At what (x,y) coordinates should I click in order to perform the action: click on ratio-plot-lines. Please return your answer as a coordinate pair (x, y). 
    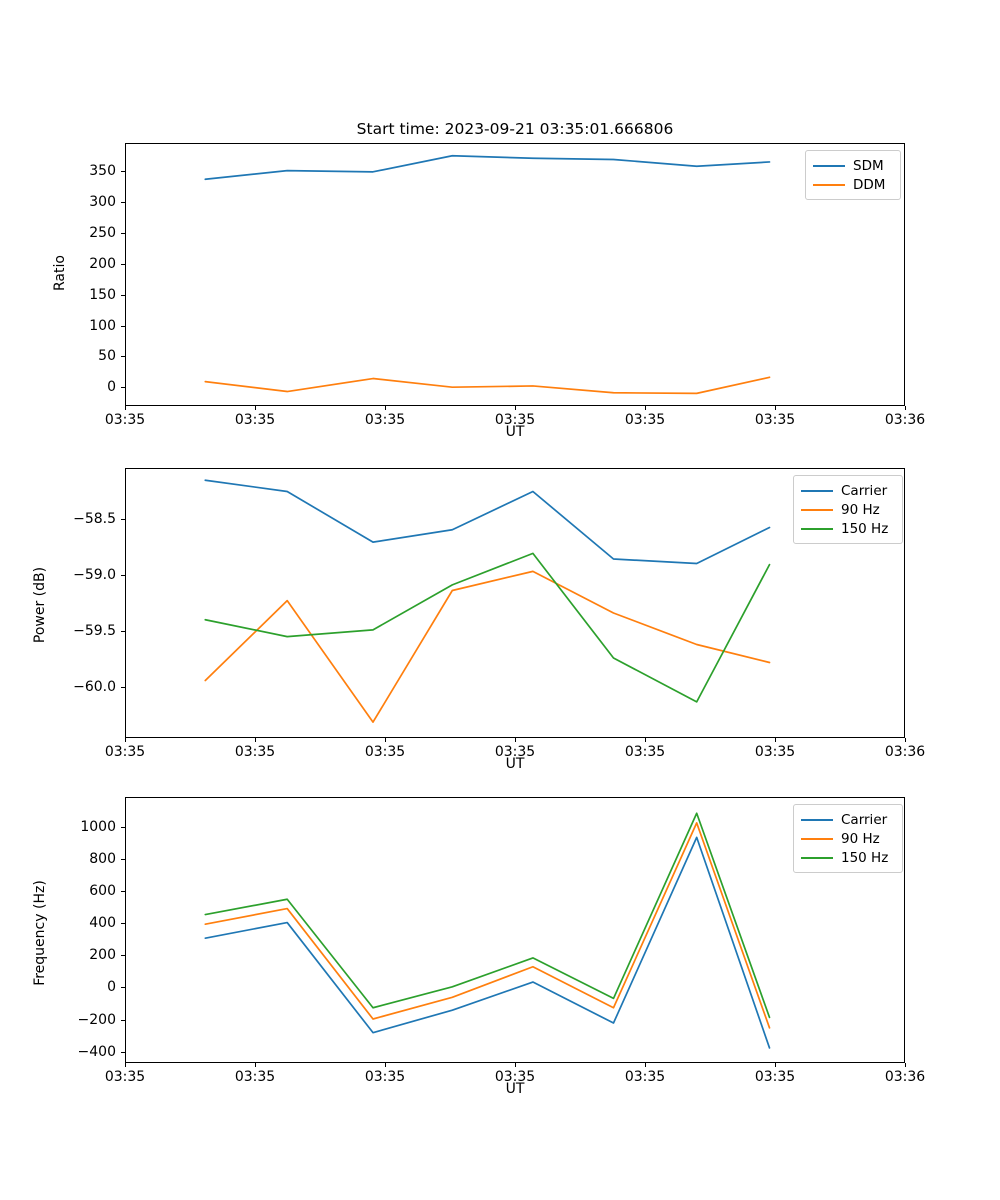
    Looking at the image, I should click on (487, 274).